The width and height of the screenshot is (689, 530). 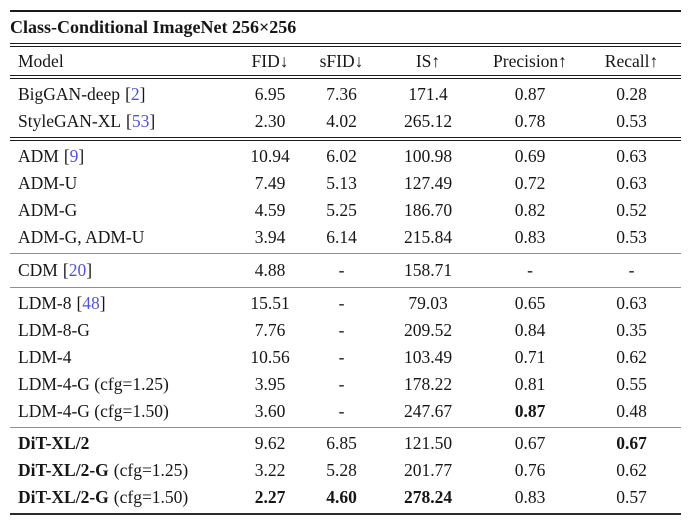 I want to click on cell-is: 186.70, so click(x=428, y=210).